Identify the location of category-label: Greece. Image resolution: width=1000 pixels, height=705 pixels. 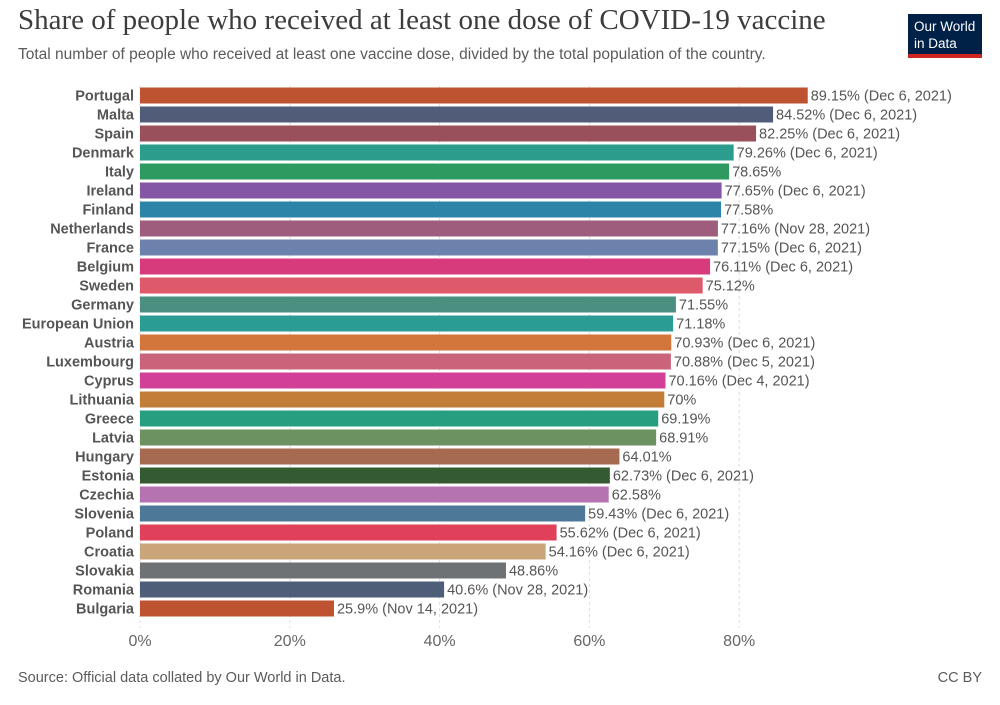
(109, 420).